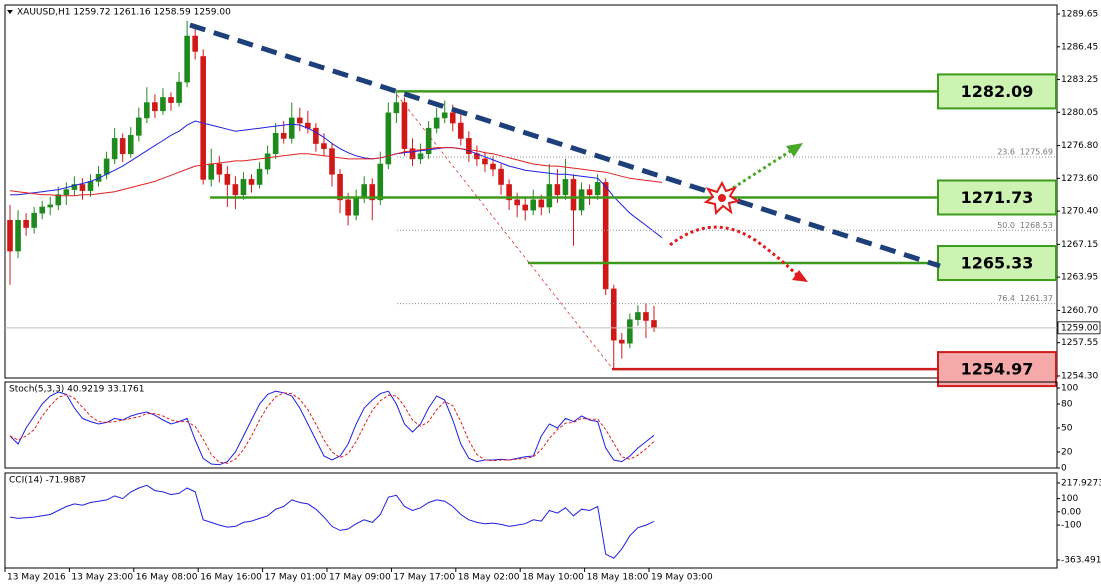 The width and height of the screenshot is (1101, 588). Describe the element at coordinates (489, 578) in the screenshot. I see `x-tick-label: 18 May 02:00` at that location.